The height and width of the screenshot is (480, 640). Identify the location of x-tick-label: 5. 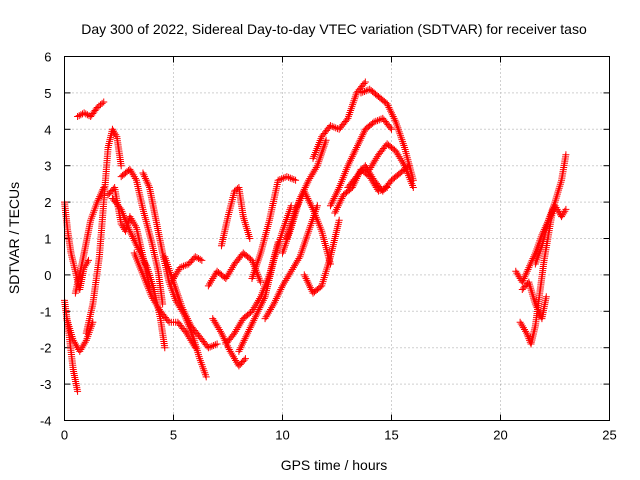
(173, 435).